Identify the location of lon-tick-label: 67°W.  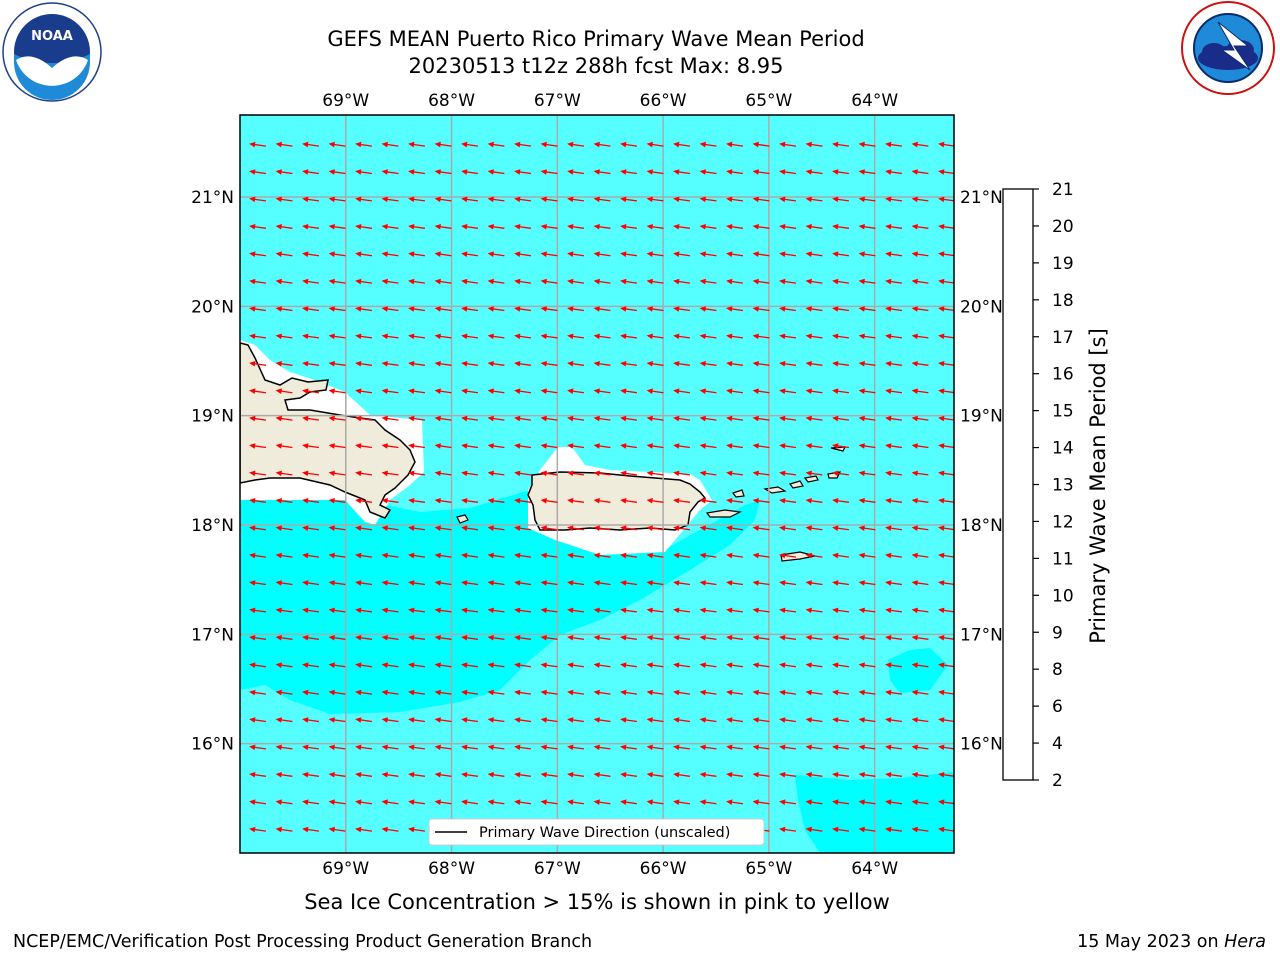
(557, 869).